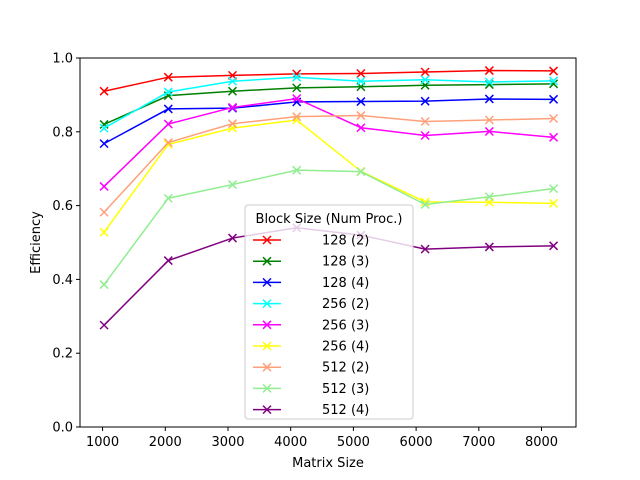 The width and height of the screenshot is (640, 480). What do you see at coordinates (416, 442) in the screenshot?
I see `x-tick-label: 6000` at bounding box center [416, 442].